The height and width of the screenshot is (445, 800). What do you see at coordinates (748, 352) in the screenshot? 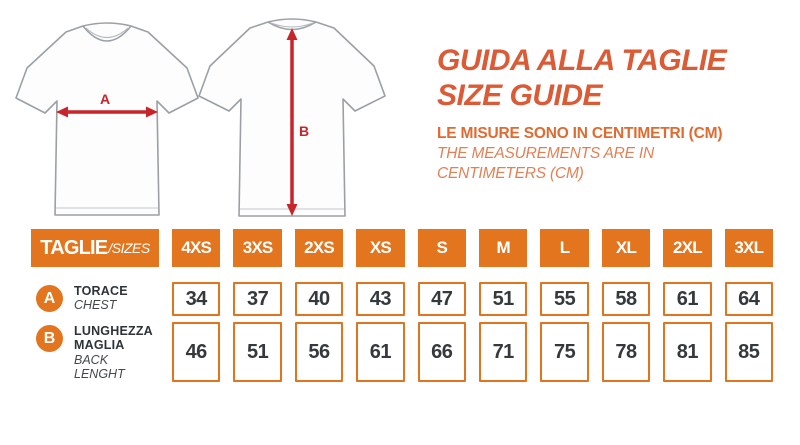
I see `back-length-value-cell: 85` at bounding box center [748, 352].